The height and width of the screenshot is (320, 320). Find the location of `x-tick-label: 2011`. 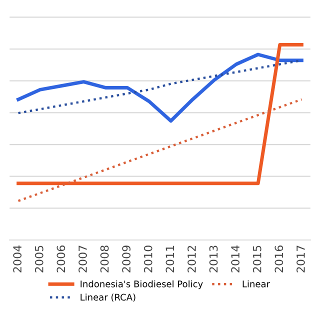

x-tick-label: 2011 is located at coordinates (170, 259).